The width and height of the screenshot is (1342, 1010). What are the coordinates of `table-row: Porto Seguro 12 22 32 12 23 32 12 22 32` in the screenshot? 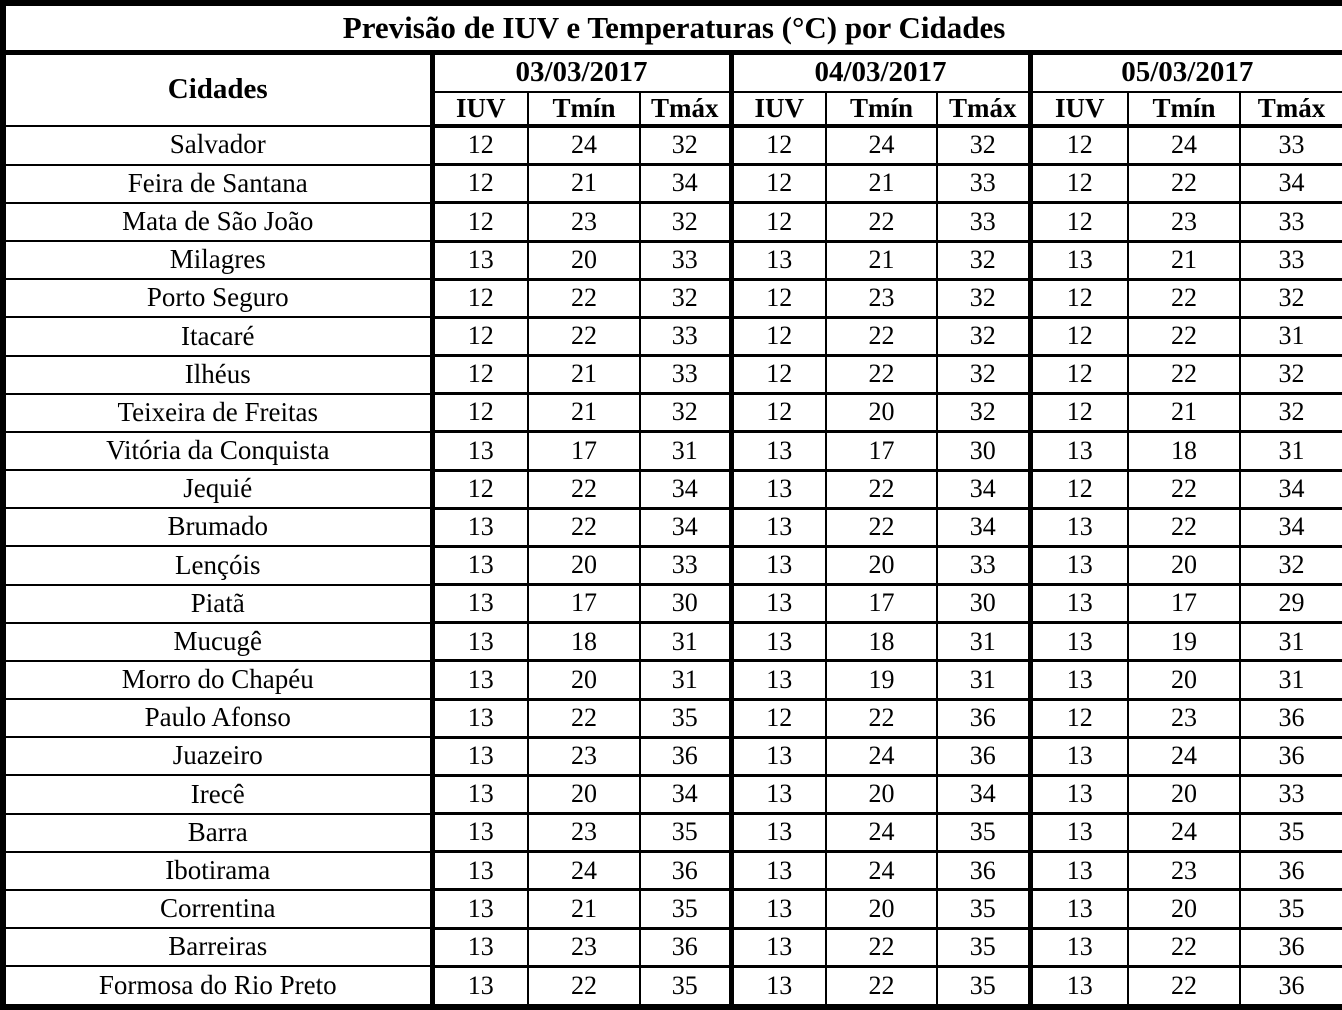 It's located at (672, 298).